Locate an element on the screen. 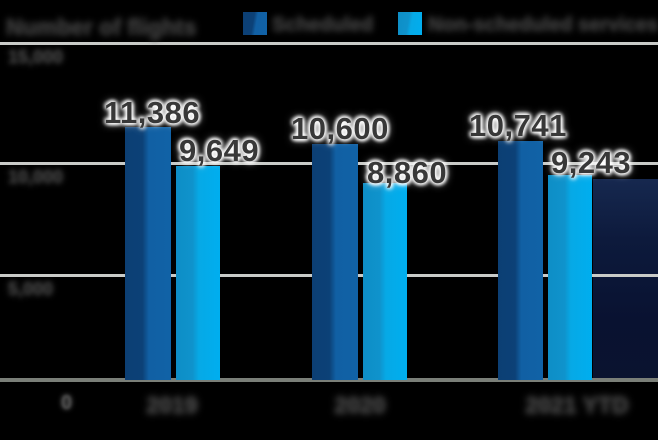 The image size is (658, 440). bar-light-group1 is located at coordinates (198, 273).